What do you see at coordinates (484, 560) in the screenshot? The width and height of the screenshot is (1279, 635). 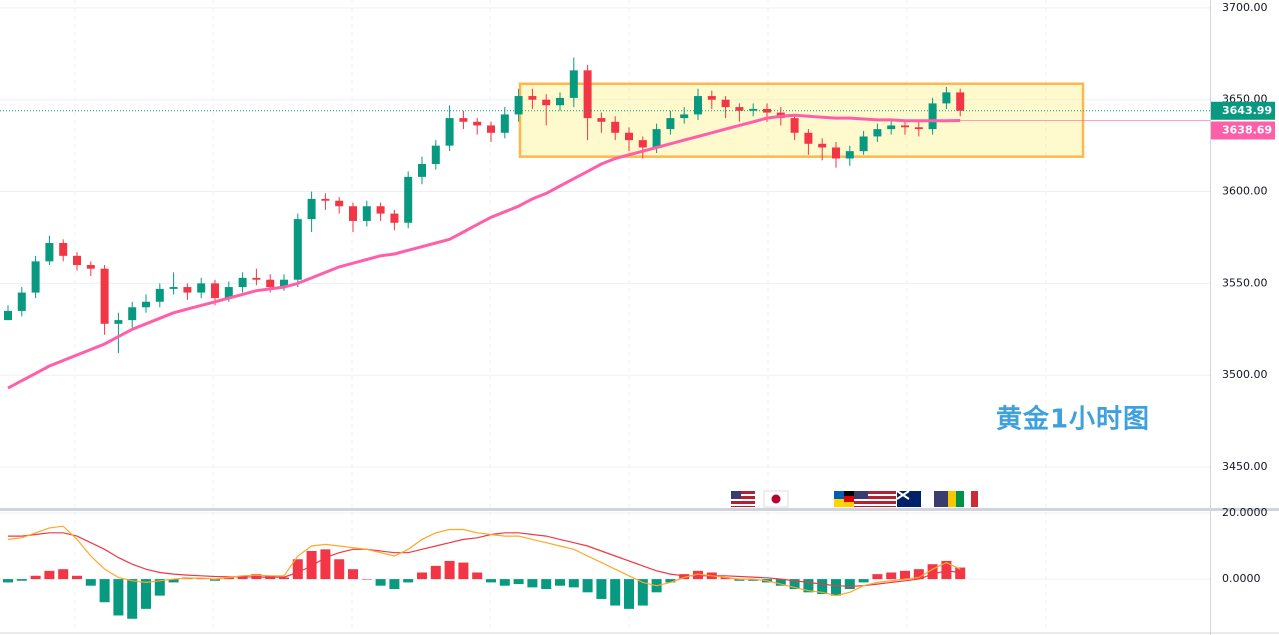 I see `signal-line` at bounding box center [484, 560].